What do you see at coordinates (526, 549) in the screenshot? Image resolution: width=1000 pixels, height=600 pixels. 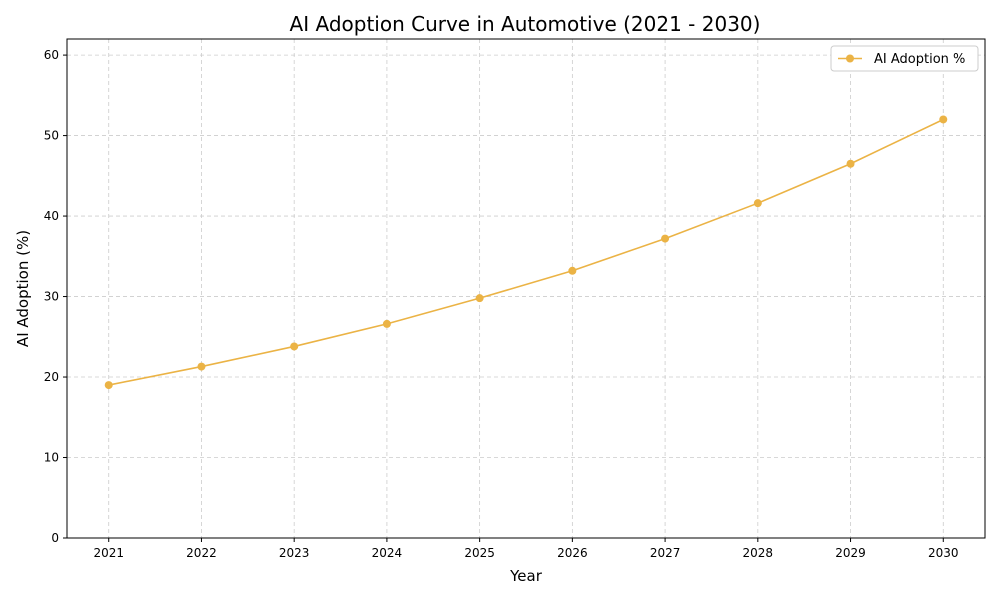 I see `x-axis-ticks: 2021 2022 2023 2024 2025 2026 2027 2028 2029 2030` at bounding box center [526, 549].